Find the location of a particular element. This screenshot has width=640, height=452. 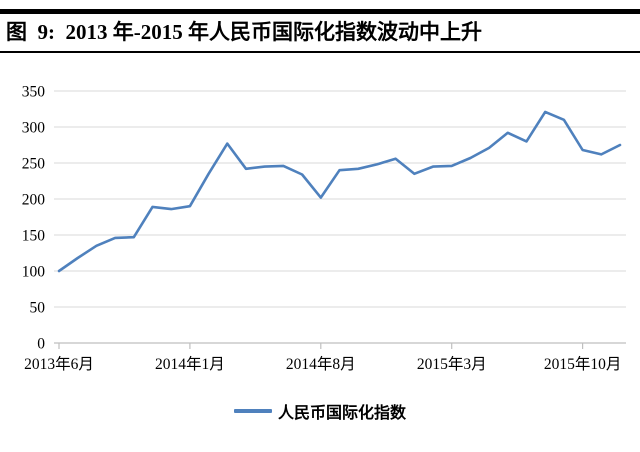

title-divider is located at coordinates (320, 52).